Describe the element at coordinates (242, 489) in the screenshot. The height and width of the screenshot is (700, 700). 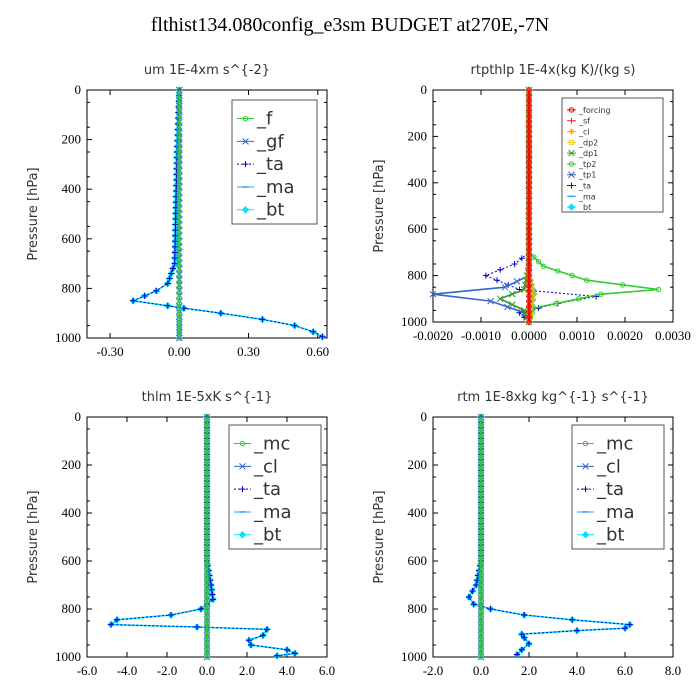
I see `thlm-legend-marker` at that location.